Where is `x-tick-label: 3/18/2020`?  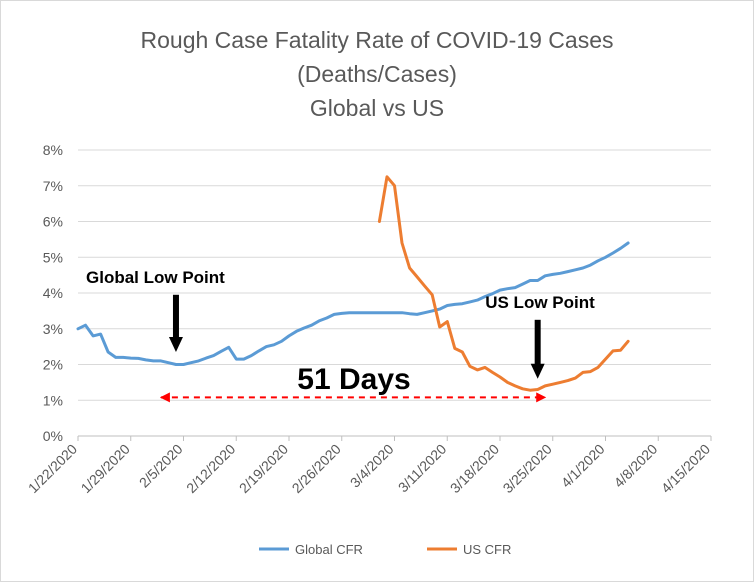
x-tick-label: 3/18/2020 is located at coordinates (475, 469).